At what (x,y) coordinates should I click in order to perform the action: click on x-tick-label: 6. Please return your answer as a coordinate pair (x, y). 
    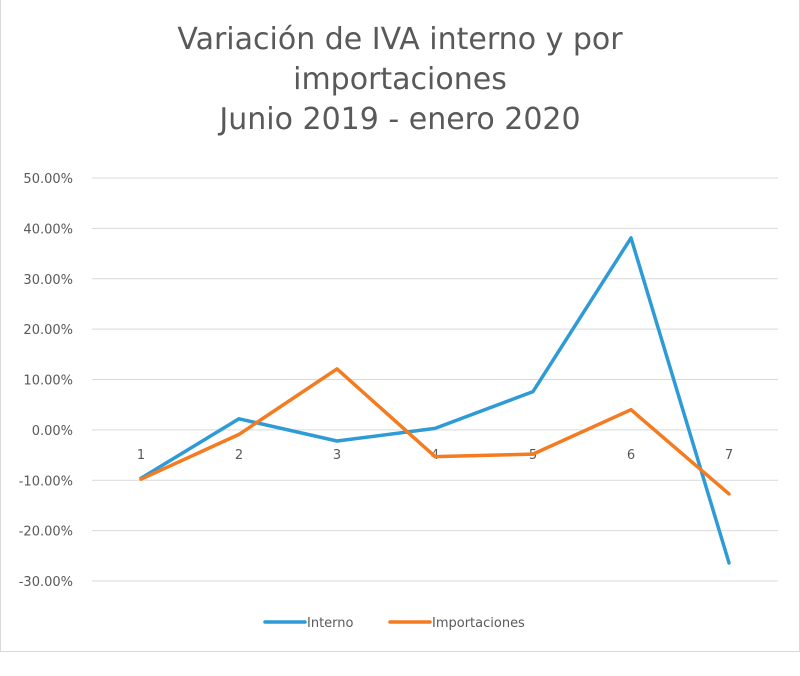
    Looking at the image, I should click on (631, 455).